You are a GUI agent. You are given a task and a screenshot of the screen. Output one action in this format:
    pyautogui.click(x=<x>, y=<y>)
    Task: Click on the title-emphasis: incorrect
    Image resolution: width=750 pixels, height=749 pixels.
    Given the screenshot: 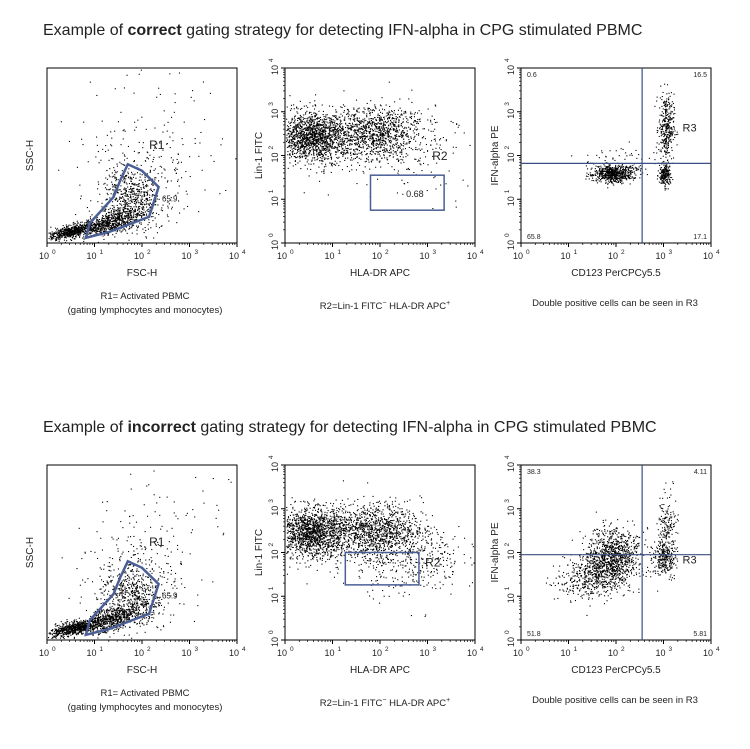 What is the action you would take?
    pyautogui.click(x=161, y=427)
    